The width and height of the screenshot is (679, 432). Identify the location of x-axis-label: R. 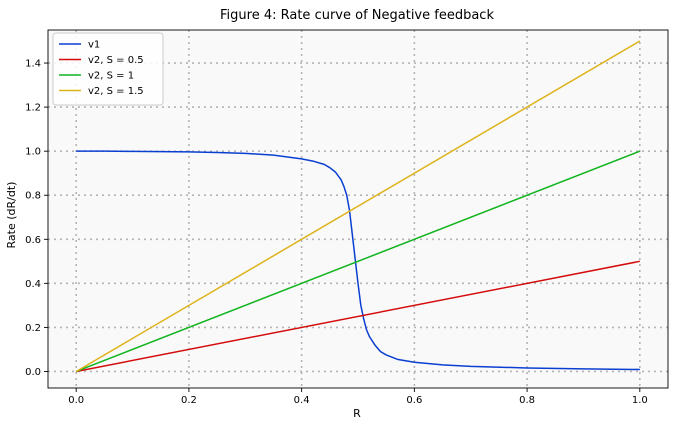
(357, 413).